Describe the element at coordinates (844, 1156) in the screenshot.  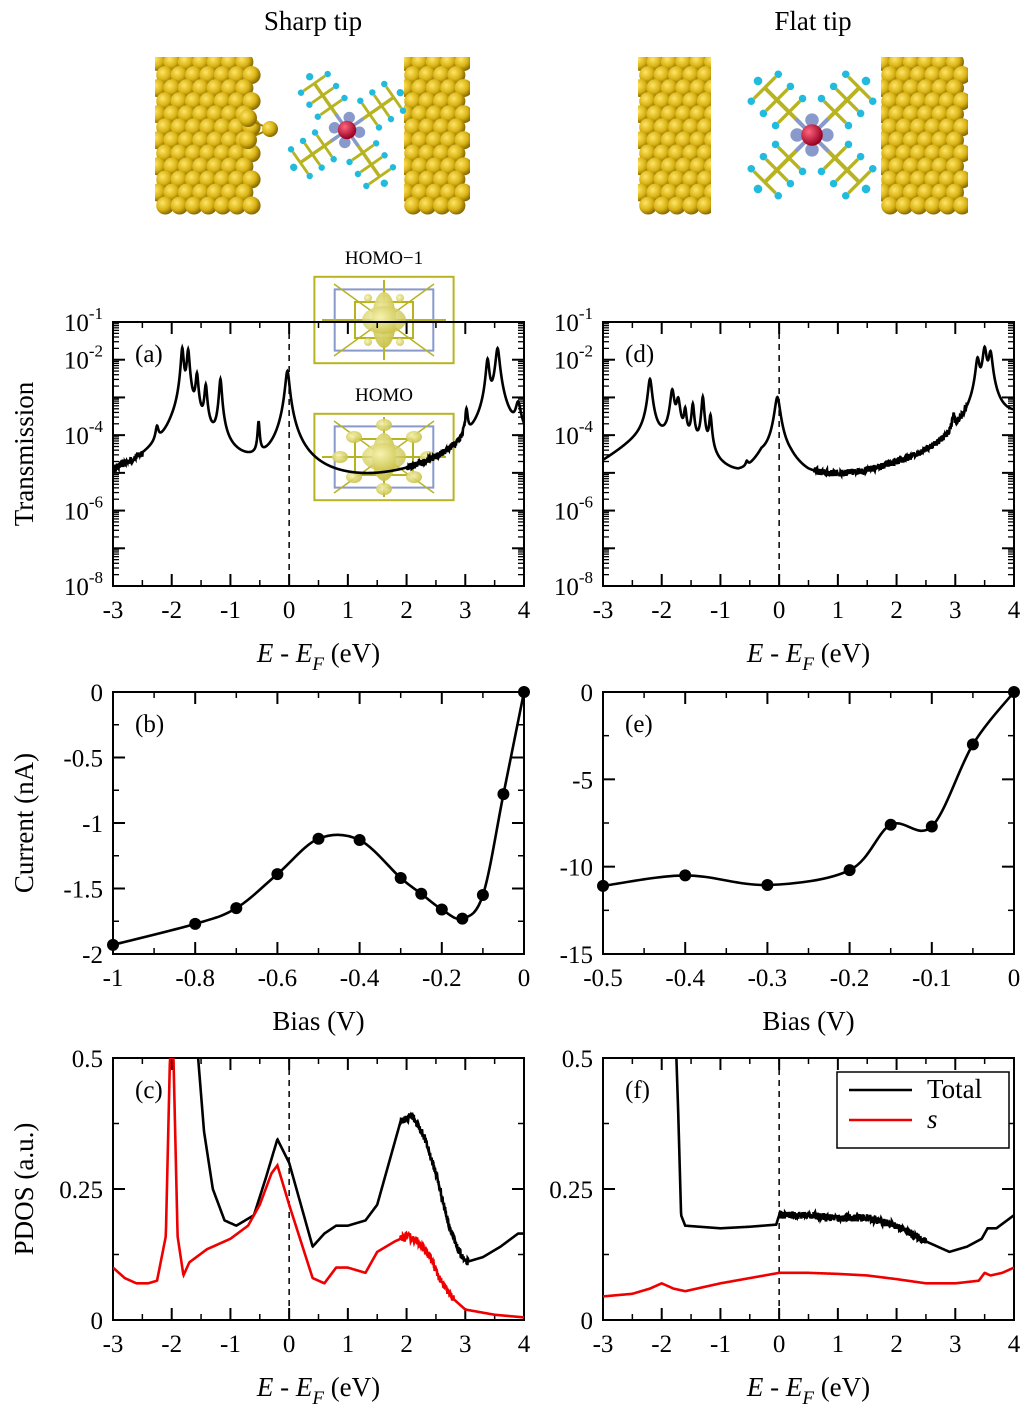
I see `pdos-curve-total` at that location.